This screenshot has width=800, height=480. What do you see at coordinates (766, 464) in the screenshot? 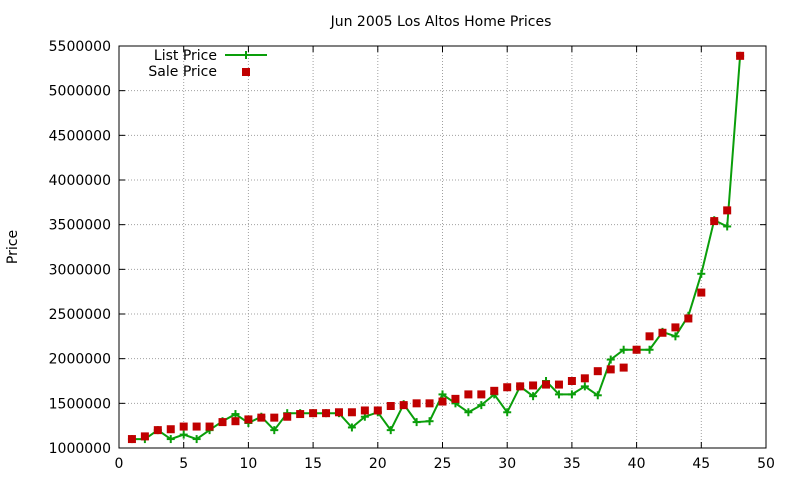
I see `x-tick-label: 50` at bounding box center [766, 464].